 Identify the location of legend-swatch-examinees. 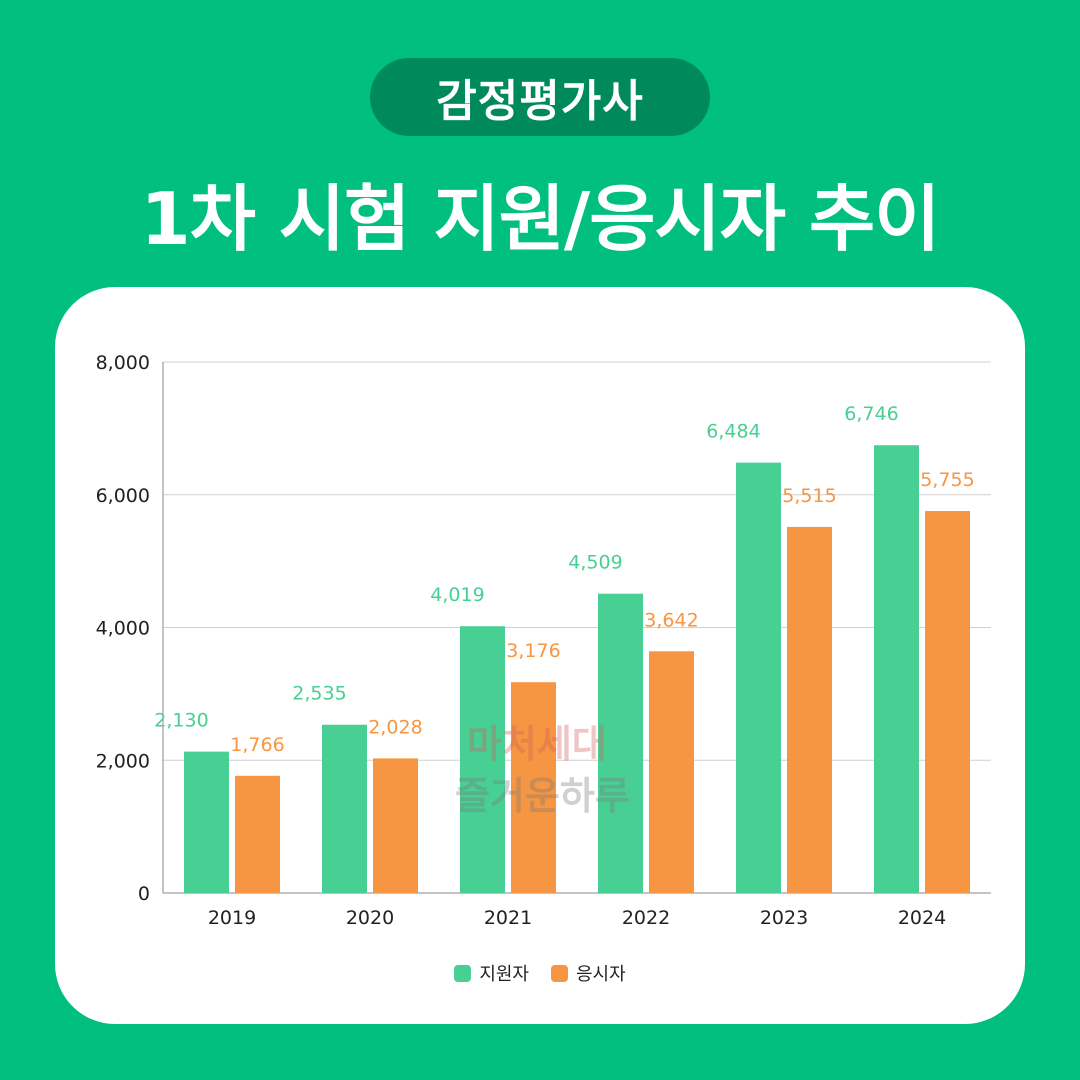
(559, 973).